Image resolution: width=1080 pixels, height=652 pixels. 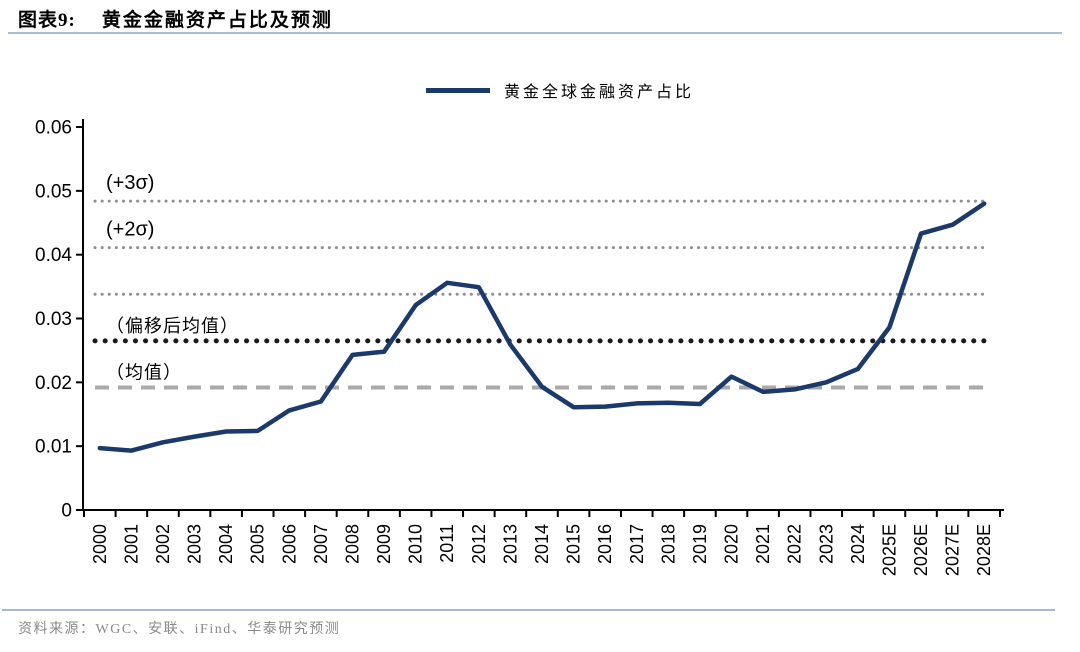 What do you see at coordinates (53, 319) in the screenshot?
I see `y-axis-tick-label: 0.03` at bounding box center [53, 319].